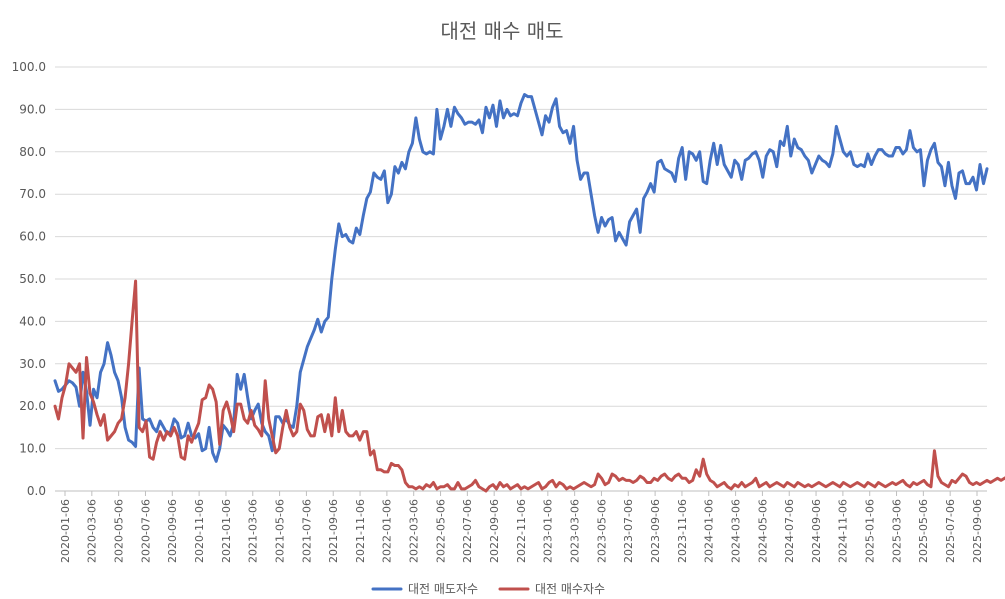 The width and height of the screenshot is (1005, 599). Describe the element at coordinates (32, 321) in the screenshot. I see `y-tick-label-40: 40.0` at that location.